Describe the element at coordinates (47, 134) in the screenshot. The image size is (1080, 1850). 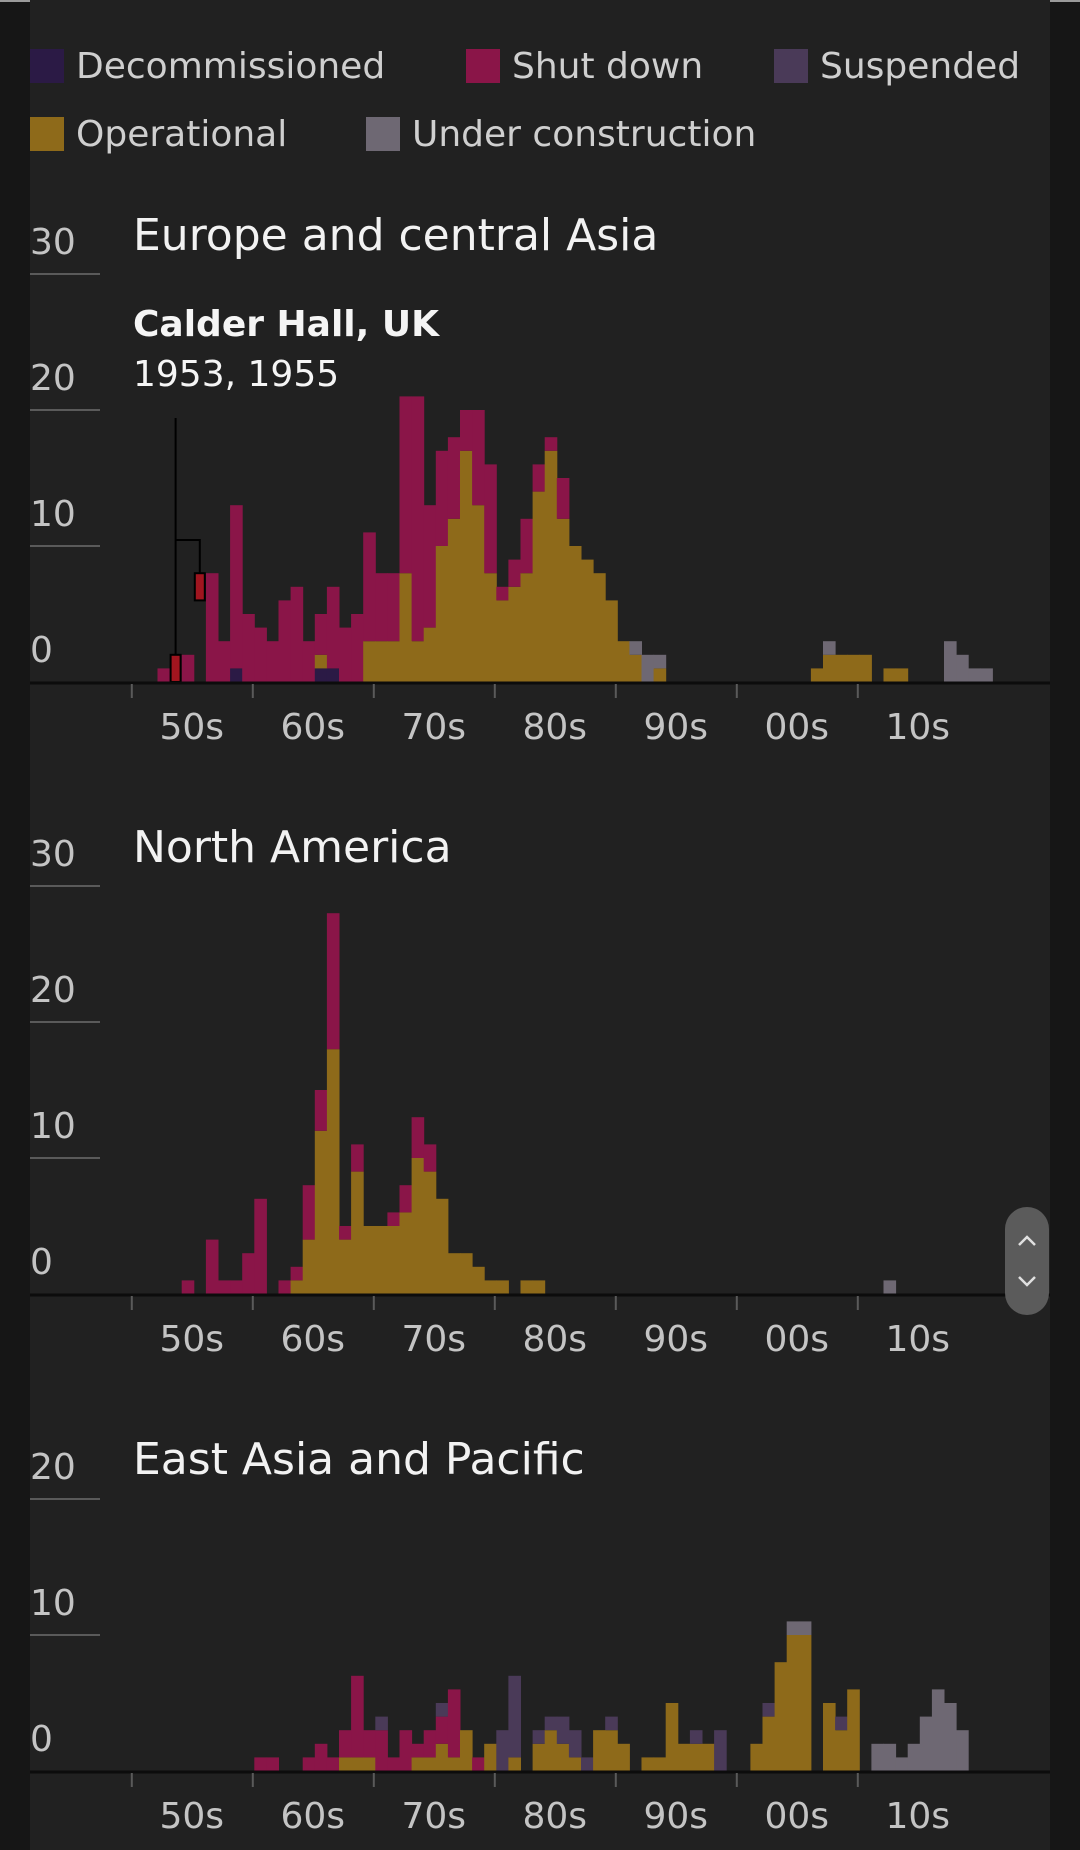
I see `legend-swatch-operational` at that location.